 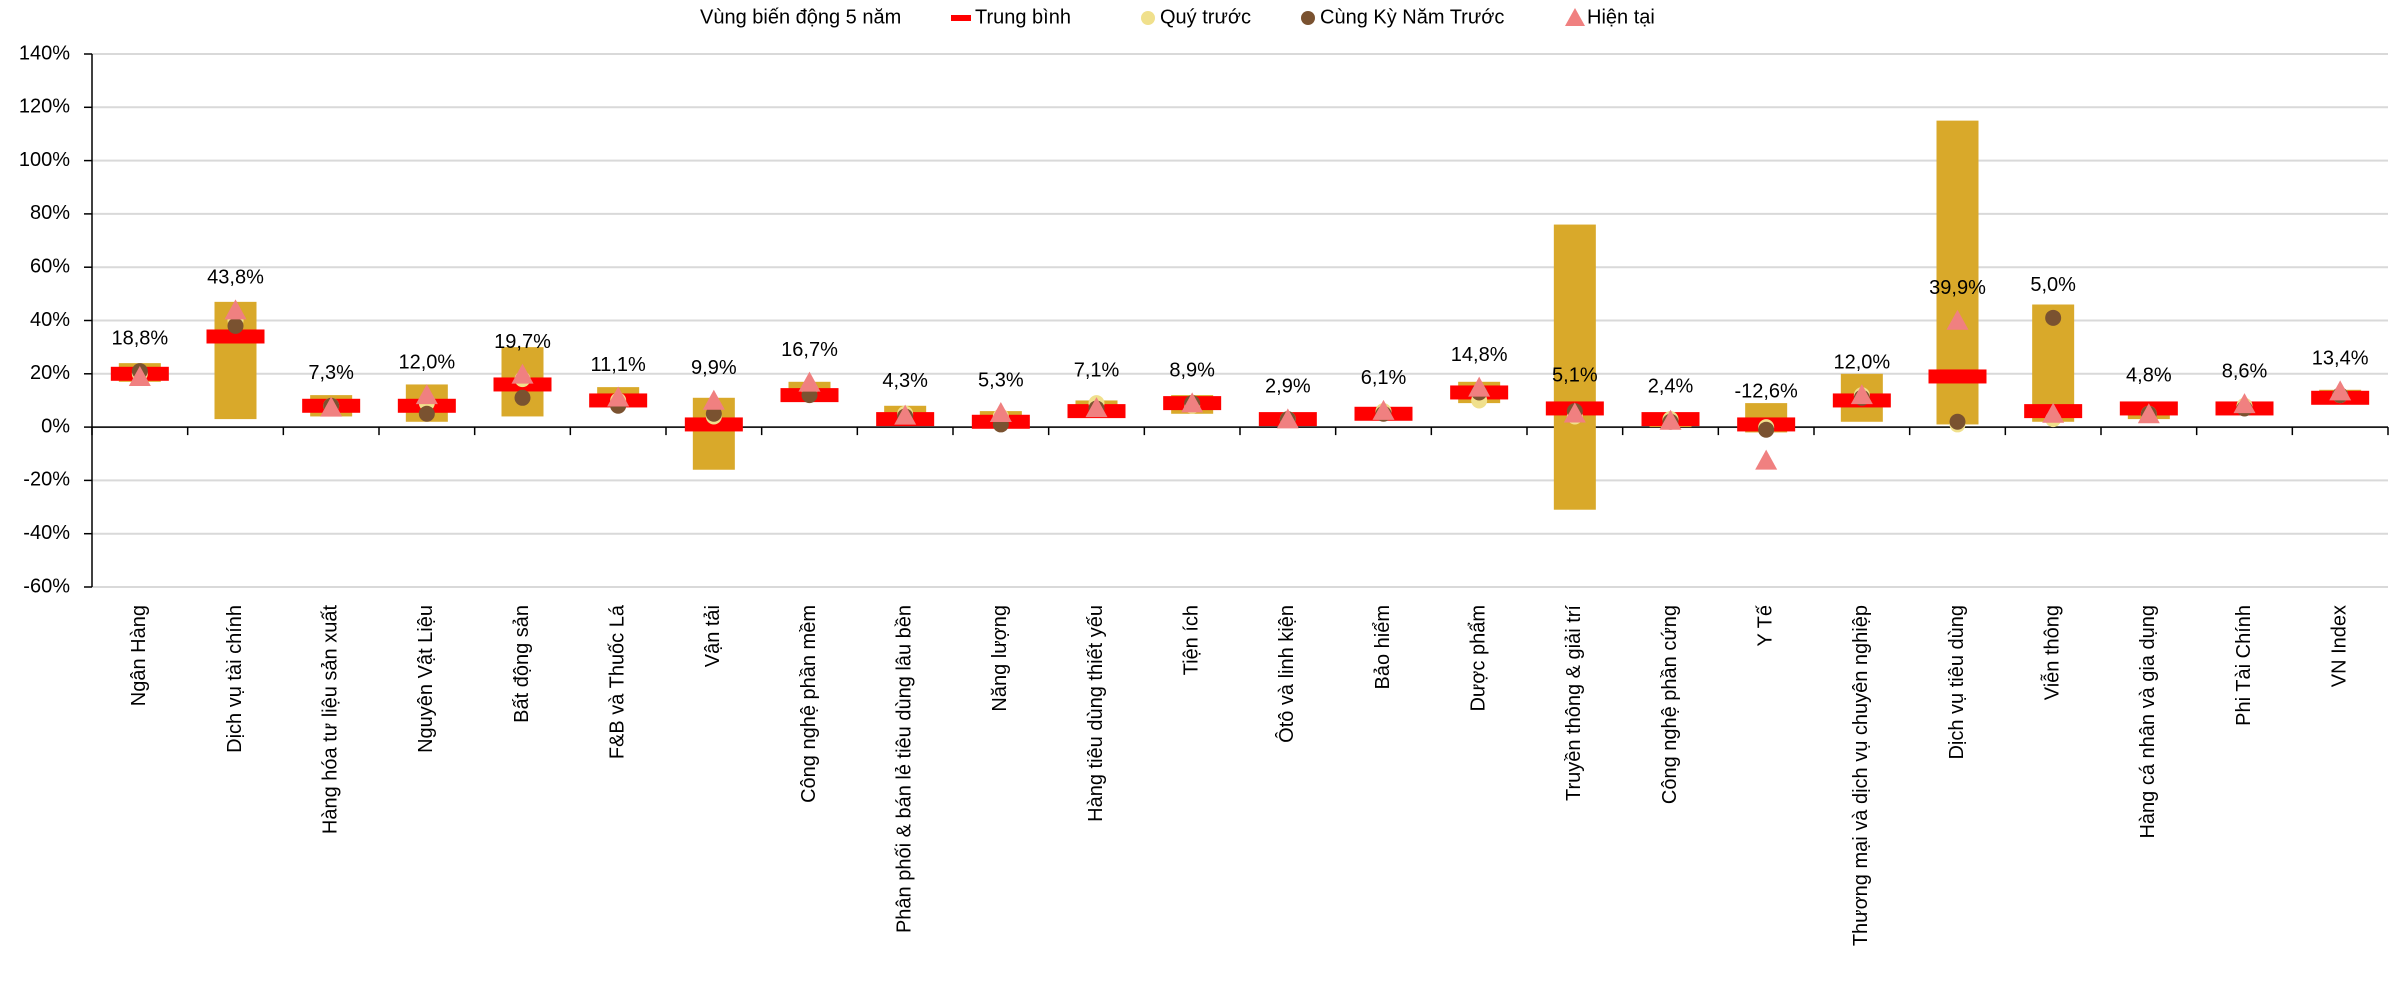 What do you see at coordinates (331, 373) in the screenshot?
I see `value-label: 7,3%` at bounding box center [331, 373].